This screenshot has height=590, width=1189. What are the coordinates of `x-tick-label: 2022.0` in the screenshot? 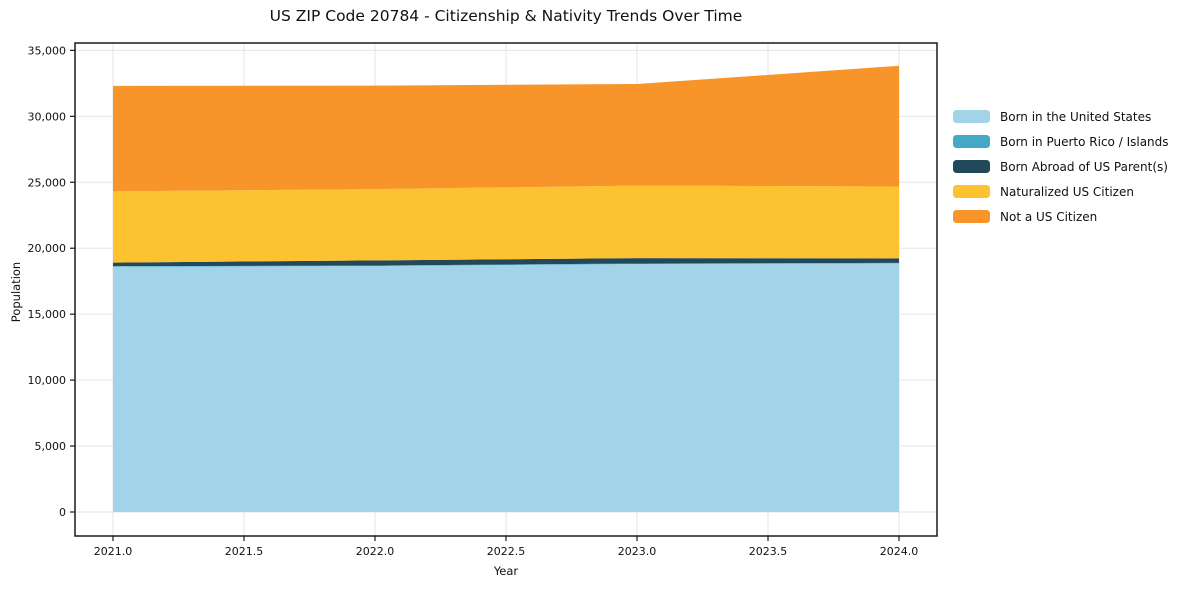 It's located at (375, 551).